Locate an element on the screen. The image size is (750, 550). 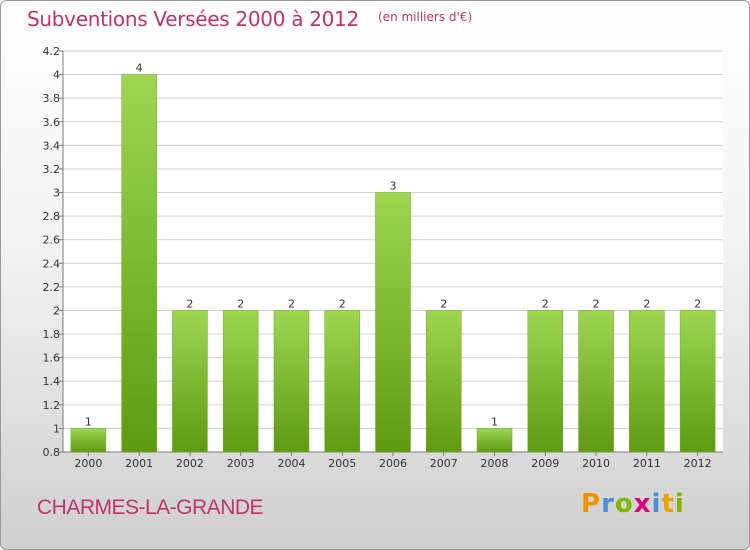
brand-letter: r is located at coordinates (608, 504).